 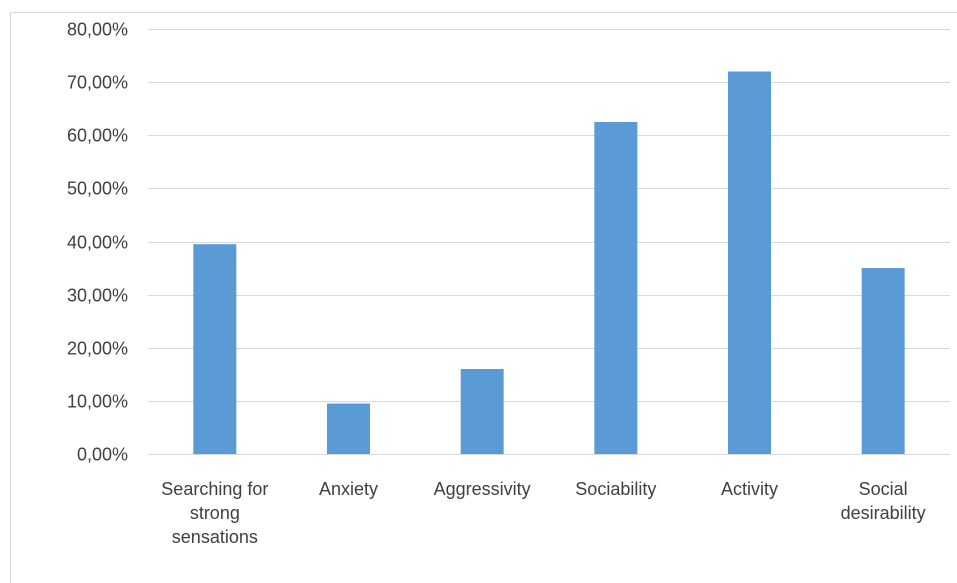 I want to click on y-tick-label: 10,00%, so click(x=97, y=402).